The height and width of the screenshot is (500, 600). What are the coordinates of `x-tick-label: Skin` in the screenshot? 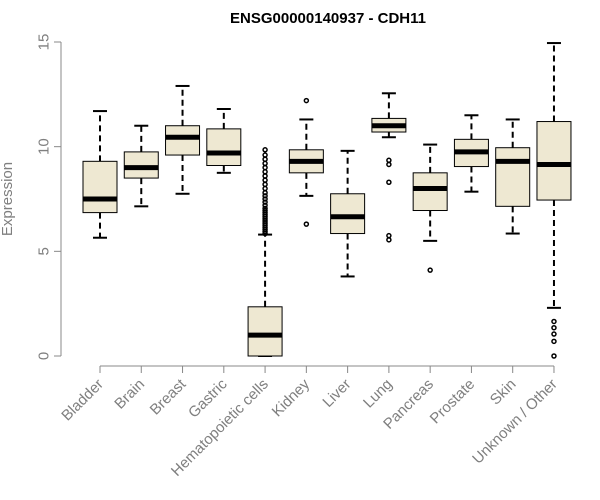 It's located at (503, 392).